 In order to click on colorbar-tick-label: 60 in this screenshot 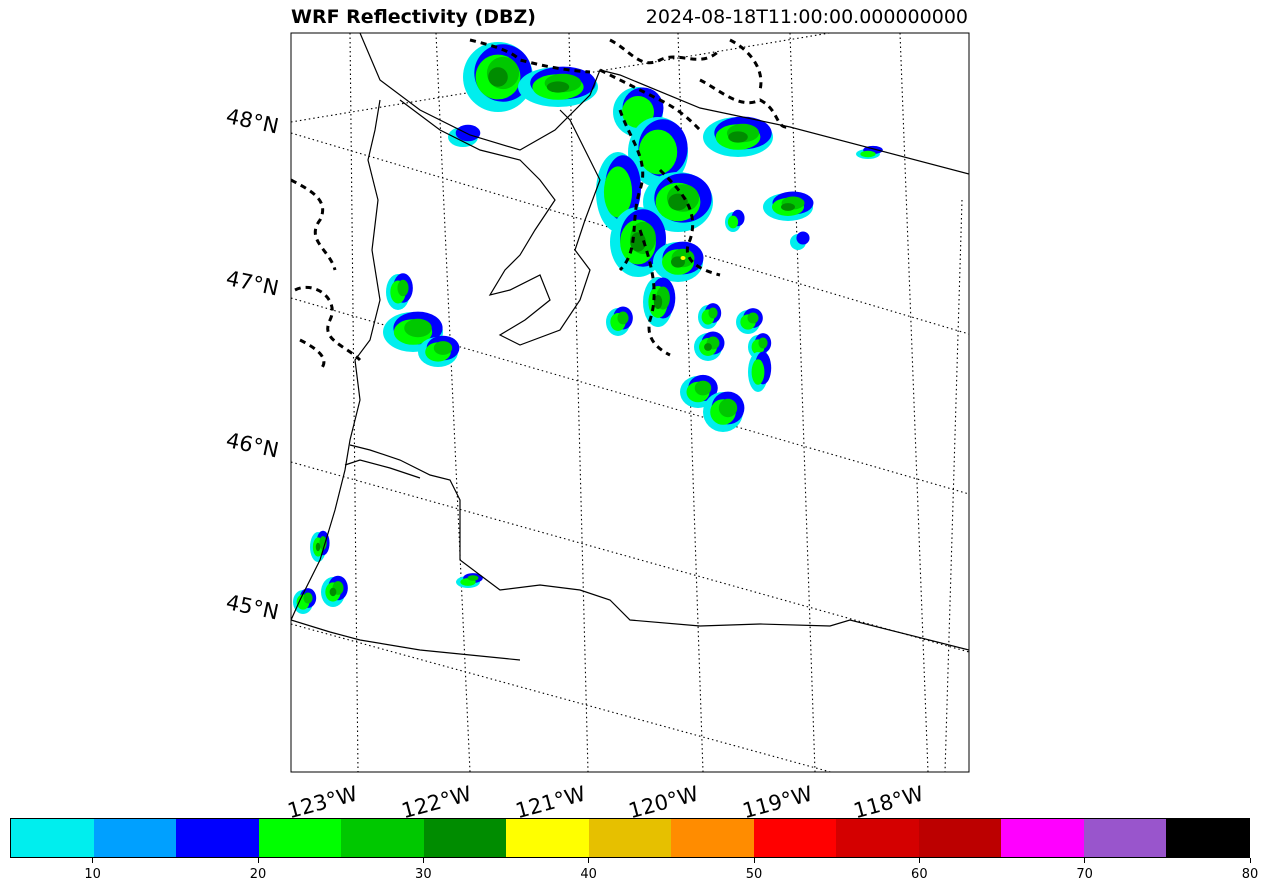, I will do `click(919, 874)`.